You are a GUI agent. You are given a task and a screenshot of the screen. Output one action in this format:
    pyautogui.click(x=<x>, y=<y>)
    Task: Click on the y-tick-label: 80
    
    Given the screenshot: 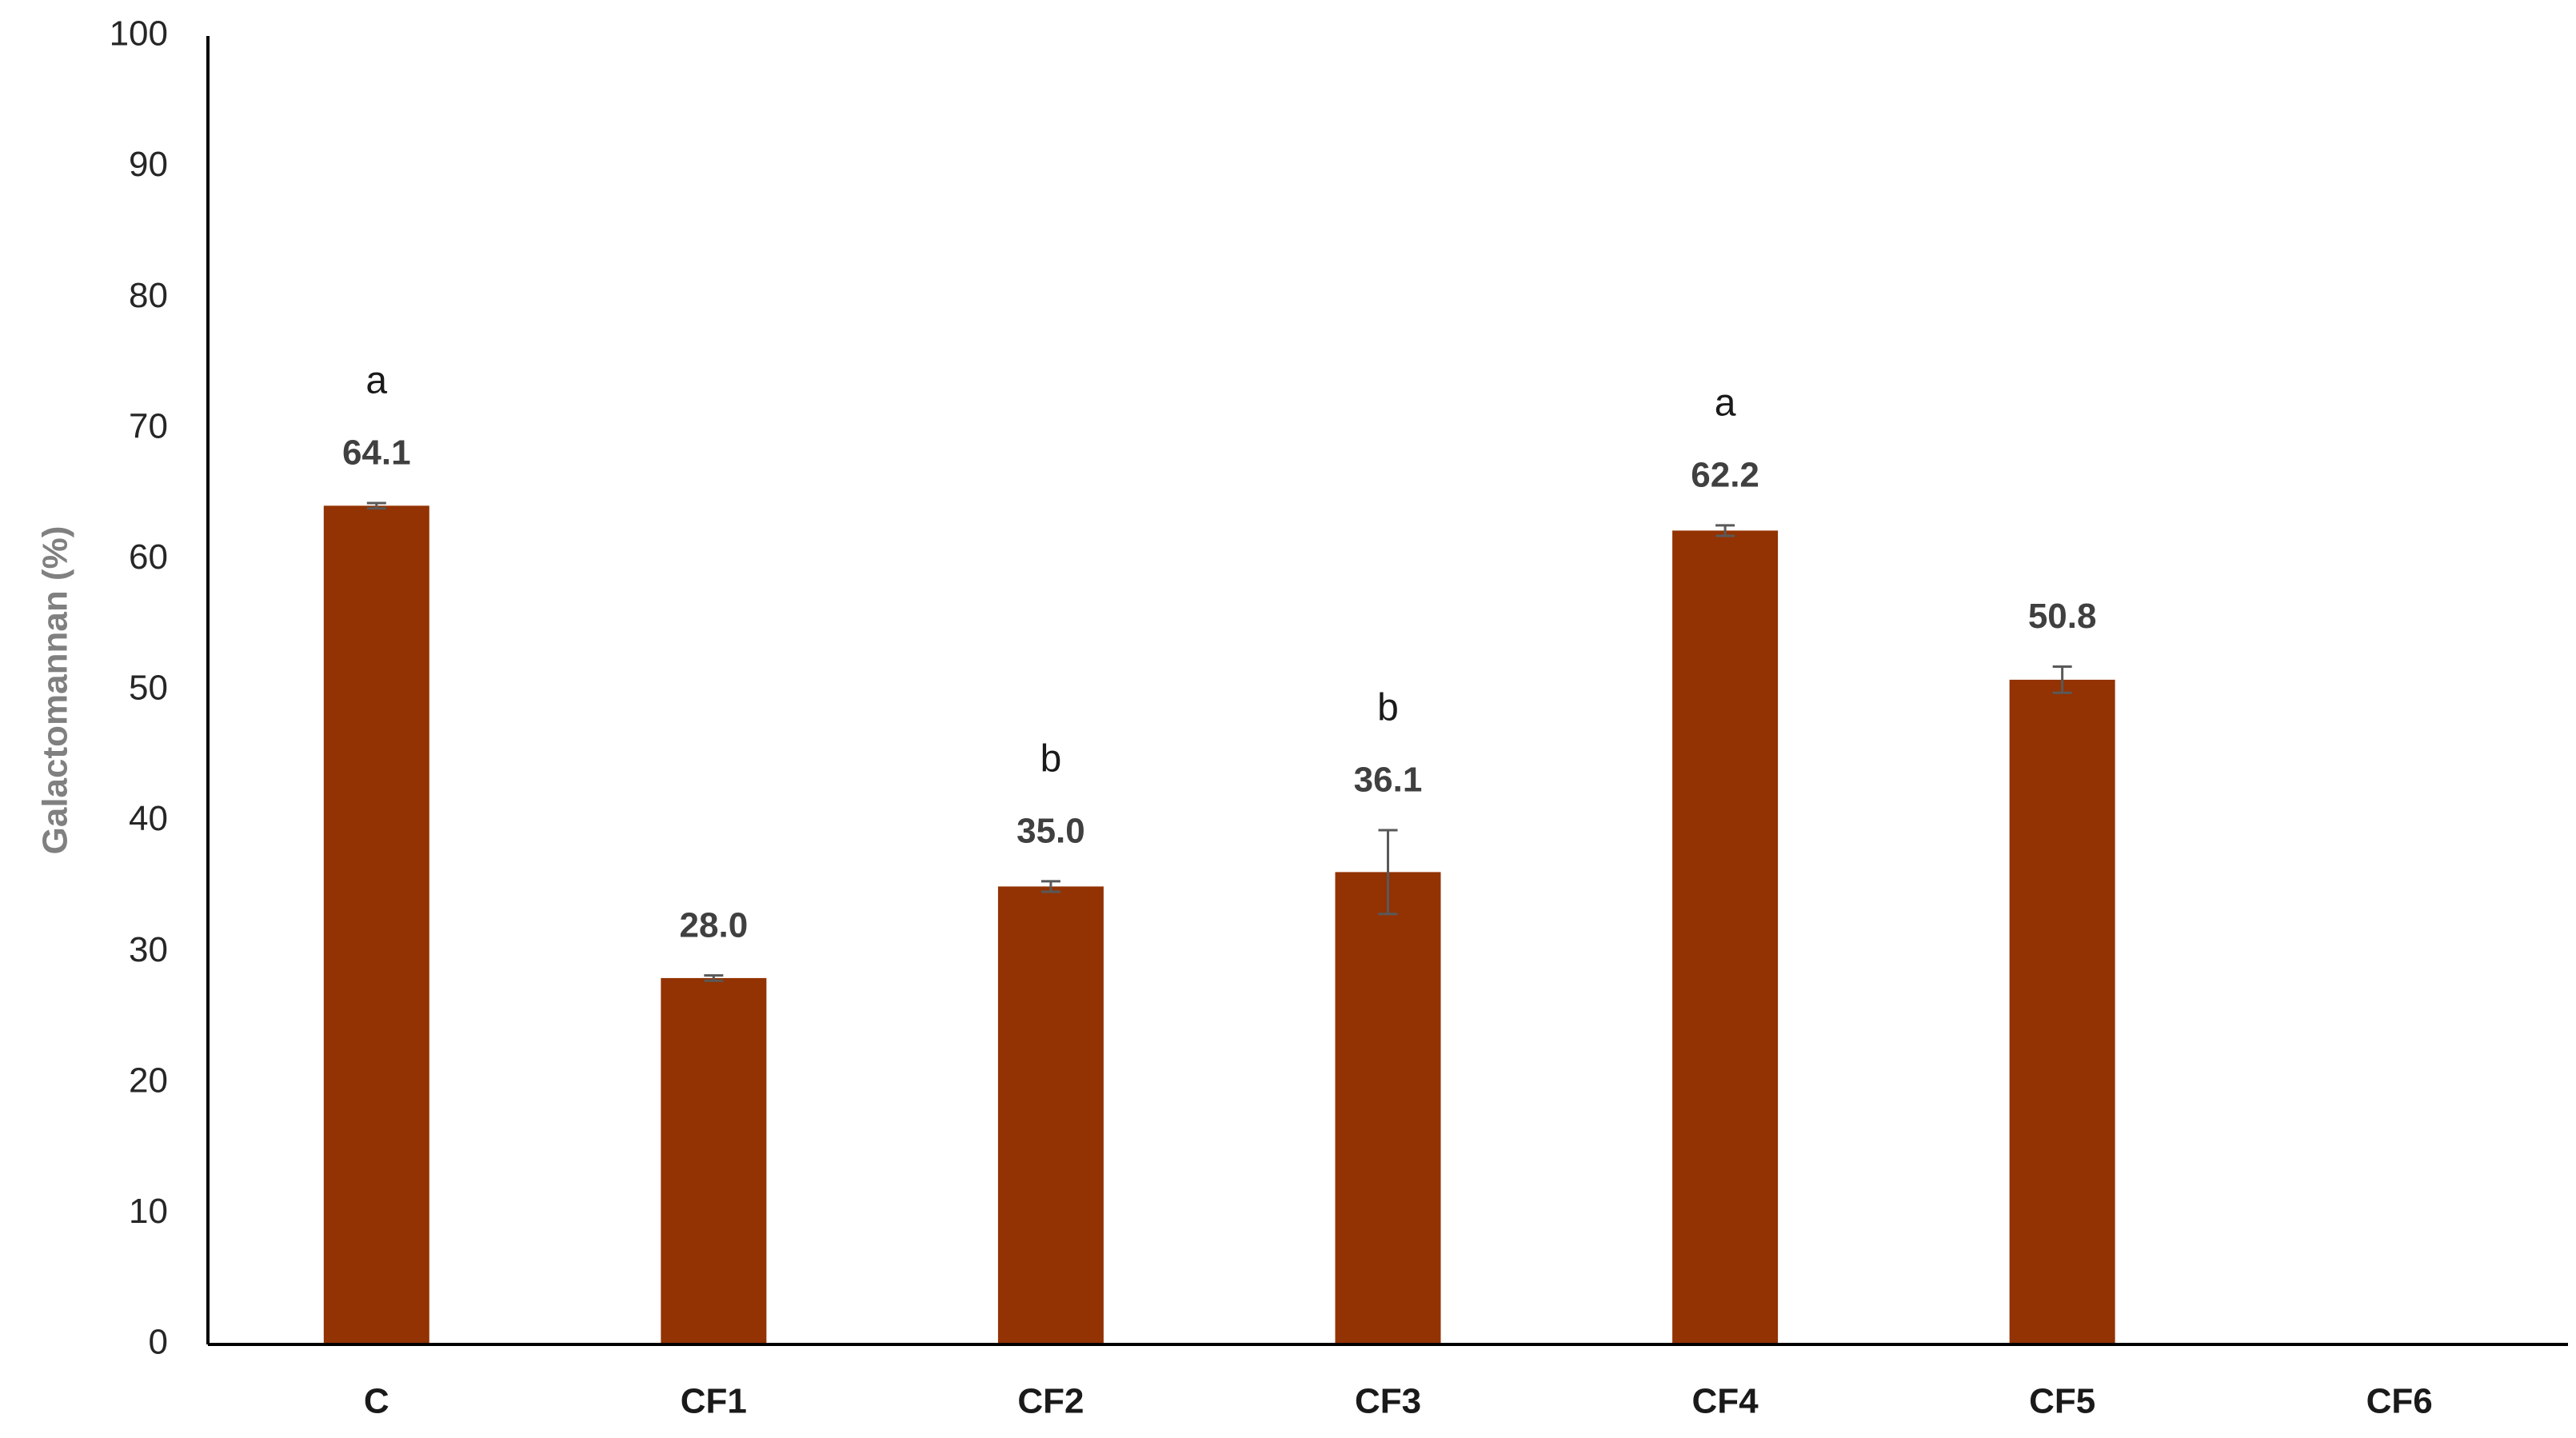 What is the action you would take?
    pyautogui.click(x=149, y=295)
    